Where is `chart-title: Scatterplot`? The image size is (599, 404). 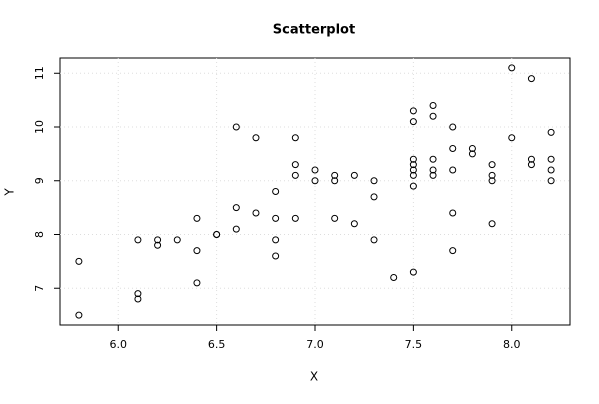
chart-title: Scatterplot is located at coordinates (314, 30).